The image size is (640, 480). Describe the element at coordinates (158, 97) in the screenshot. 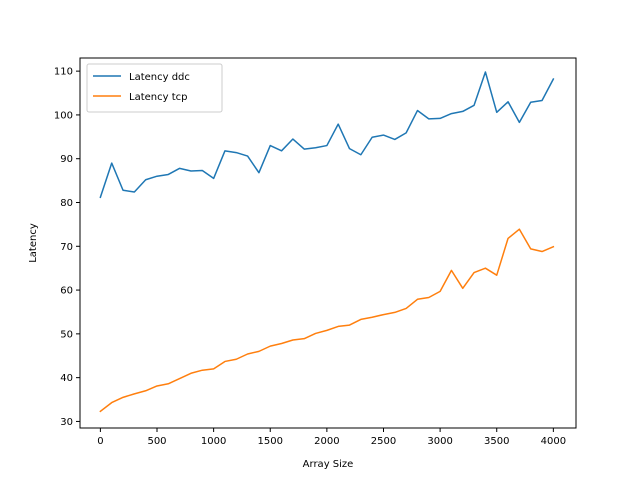

I see `legend-entry-label: Latency tcp` at that location.